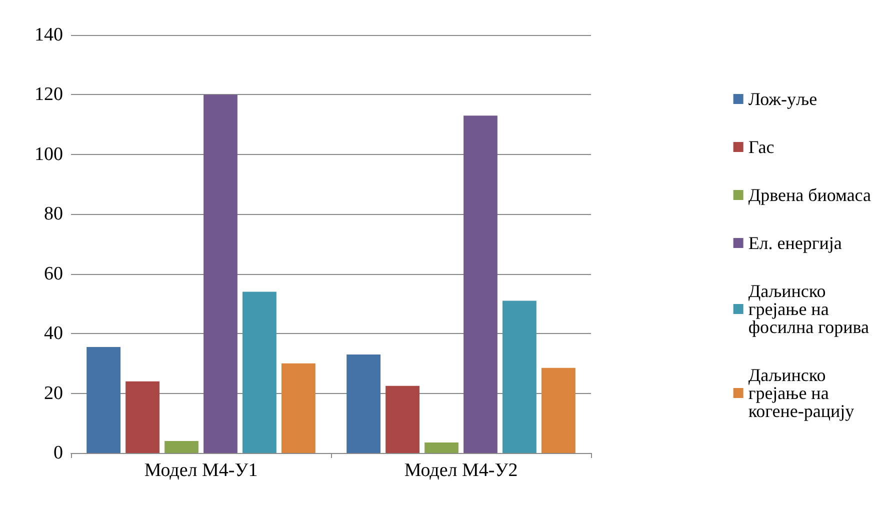 Image resolution: width=889 pixels, height=510 pixels. What do you see at coordinates (201, 470) in the screenshot?
I see `x-tick-label: Модел М4-У1` at bounding box center [201, 470].